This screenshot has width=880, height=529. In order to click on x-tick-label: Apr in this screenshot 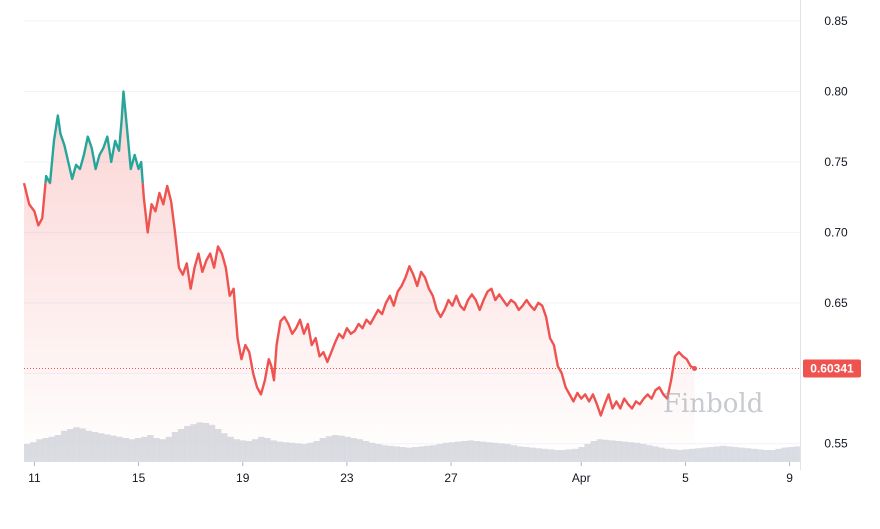, I will do `click(581, 478)`.